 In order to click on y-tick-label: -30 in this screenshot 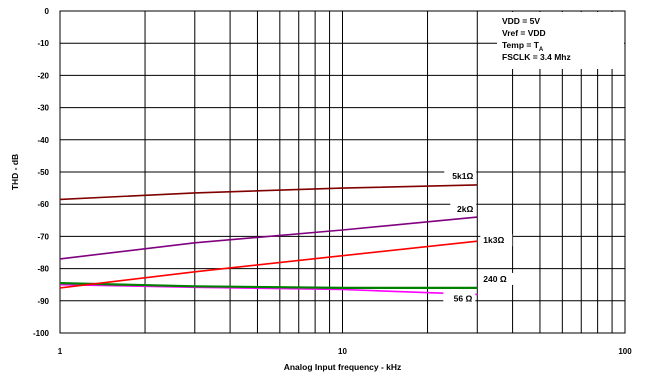, I will do `click(43, 108)`.